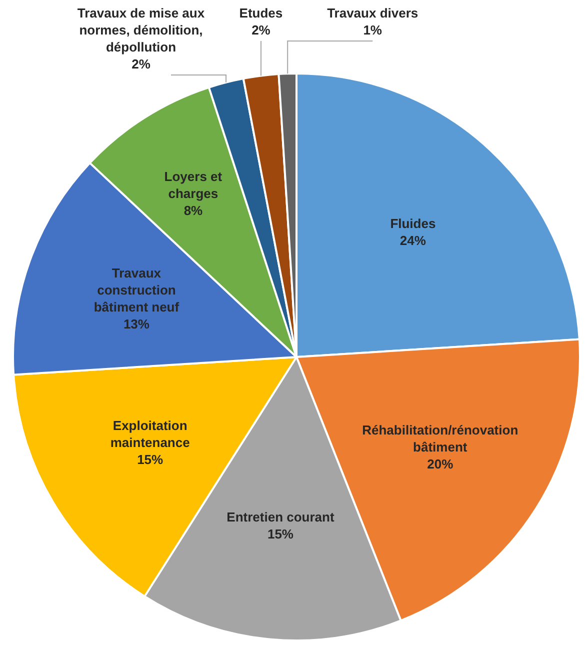 The height and width of the screenshot is (646, 585). Describe the element at coordinates (413, 240) in the screenshot. I see `data-label: 24%` at that location.